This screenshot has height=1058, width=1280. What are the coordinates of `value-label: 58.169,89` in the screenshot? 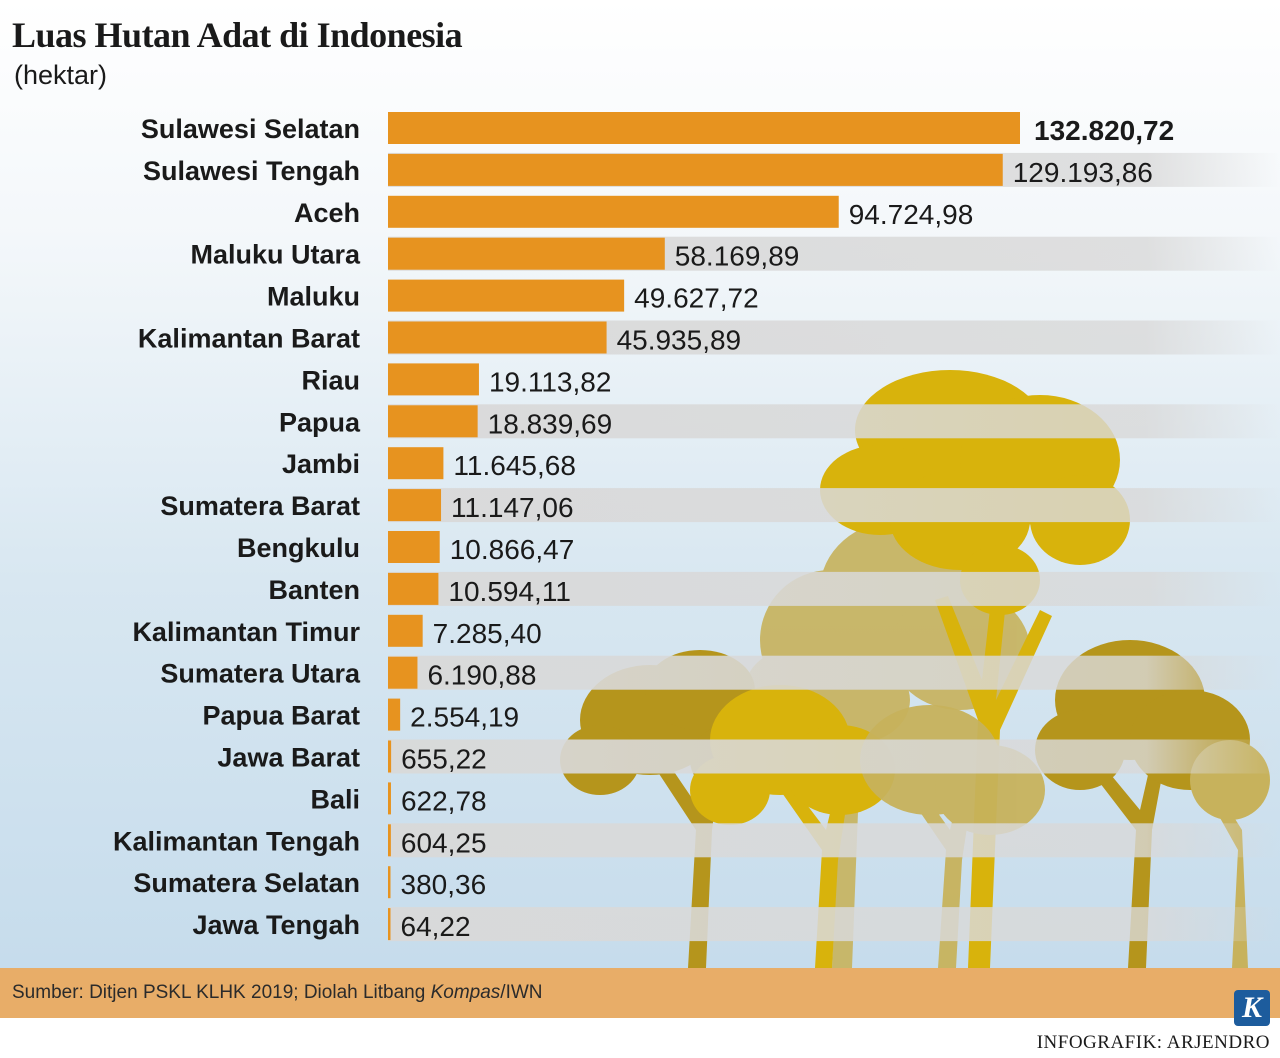 It's located at (737, 256).